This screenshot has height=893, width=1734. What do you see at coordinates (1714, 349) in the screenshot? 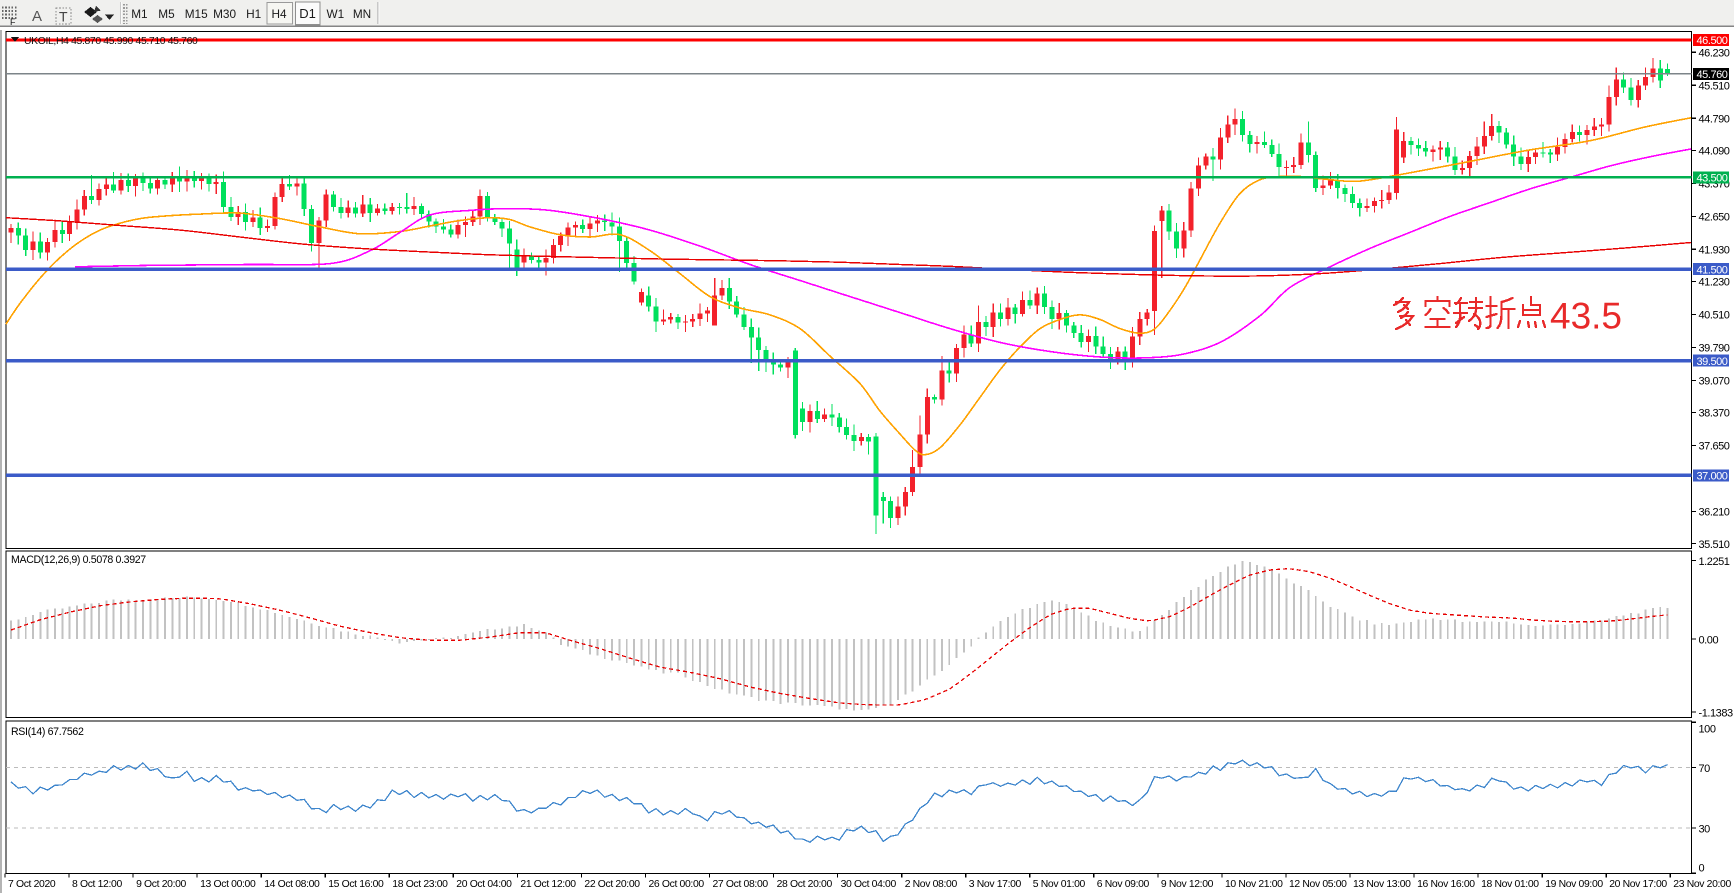
I see `svg-text: 39.790` at bounding box center [1714, 349].